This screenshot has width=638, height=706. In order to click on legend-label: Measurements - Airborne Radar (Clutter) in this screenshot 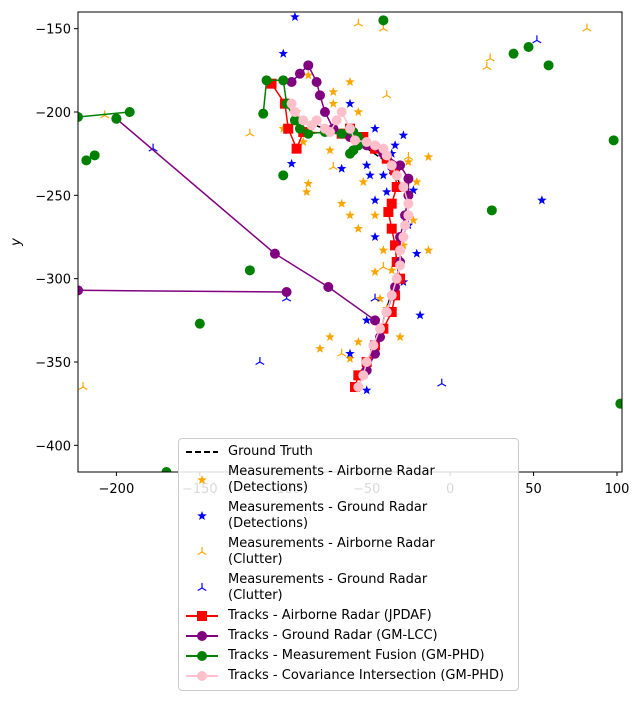, I will do `click(331, 551)`.